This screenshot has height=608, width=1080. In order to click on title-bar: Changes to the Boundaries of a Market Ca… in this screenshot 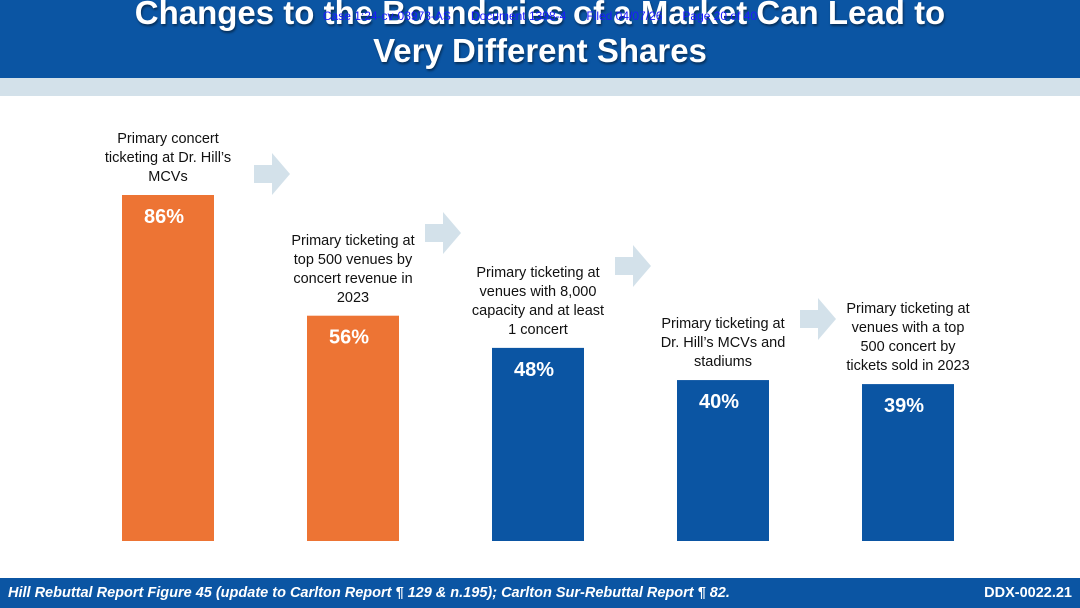, I will do `click(540, 39)`.